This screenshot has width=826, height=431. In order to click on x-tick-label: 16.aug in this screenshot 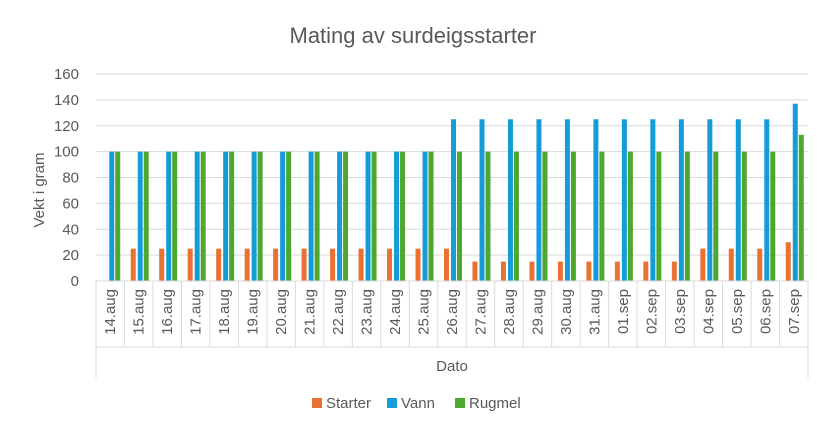, I will do `click(167, 312)`.